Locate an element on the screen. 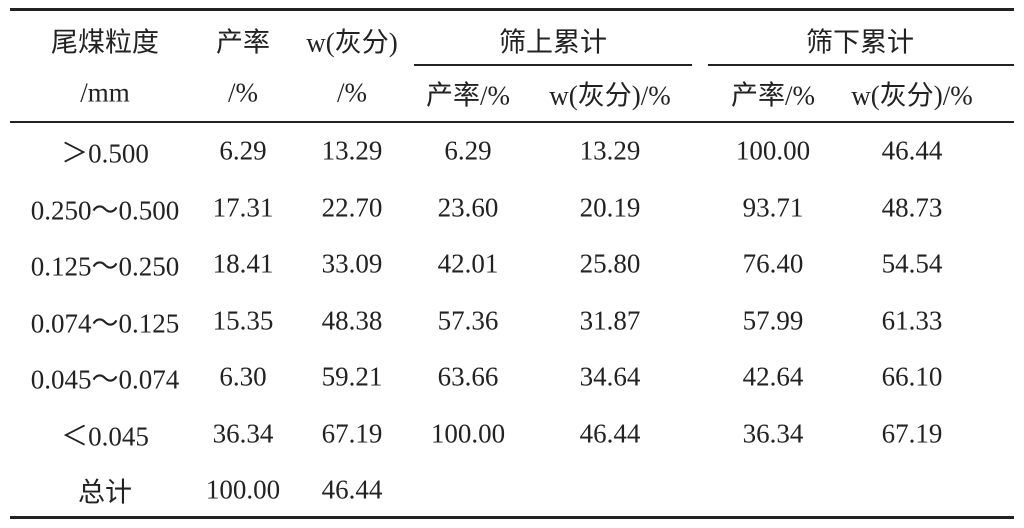 This screenshot has width=1024, height=528. table-cell: 总计 is located at coordinates (105, 492).